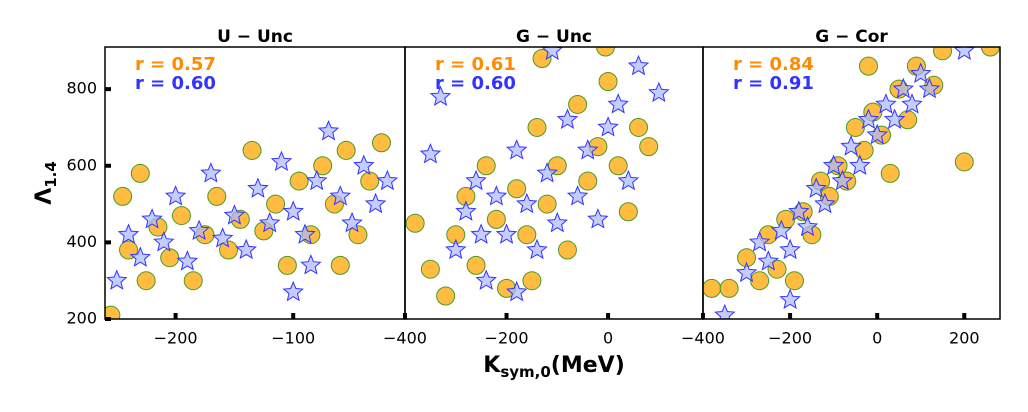 This screenshot has width=1028, height=412. What do you see at coordinates (44, 196) in the screenshot?
I see `y-label-main: Λ` at bounding box center [44, 196].